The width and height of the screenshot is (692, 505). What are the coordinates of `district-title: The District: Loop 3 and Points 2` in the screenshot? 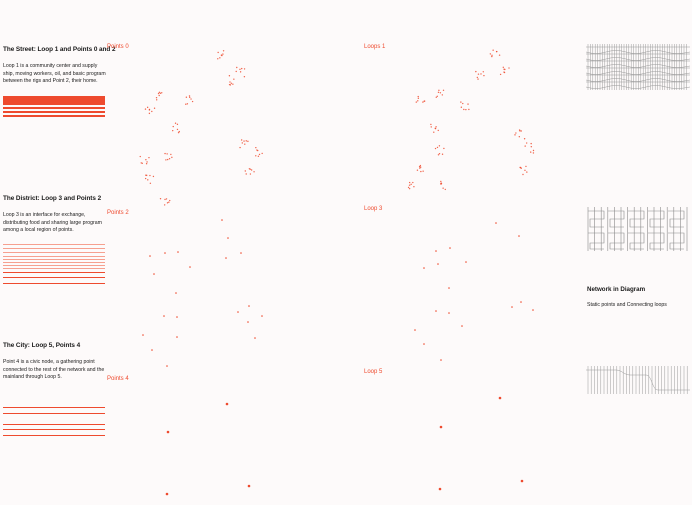 It's located at (52, 198).